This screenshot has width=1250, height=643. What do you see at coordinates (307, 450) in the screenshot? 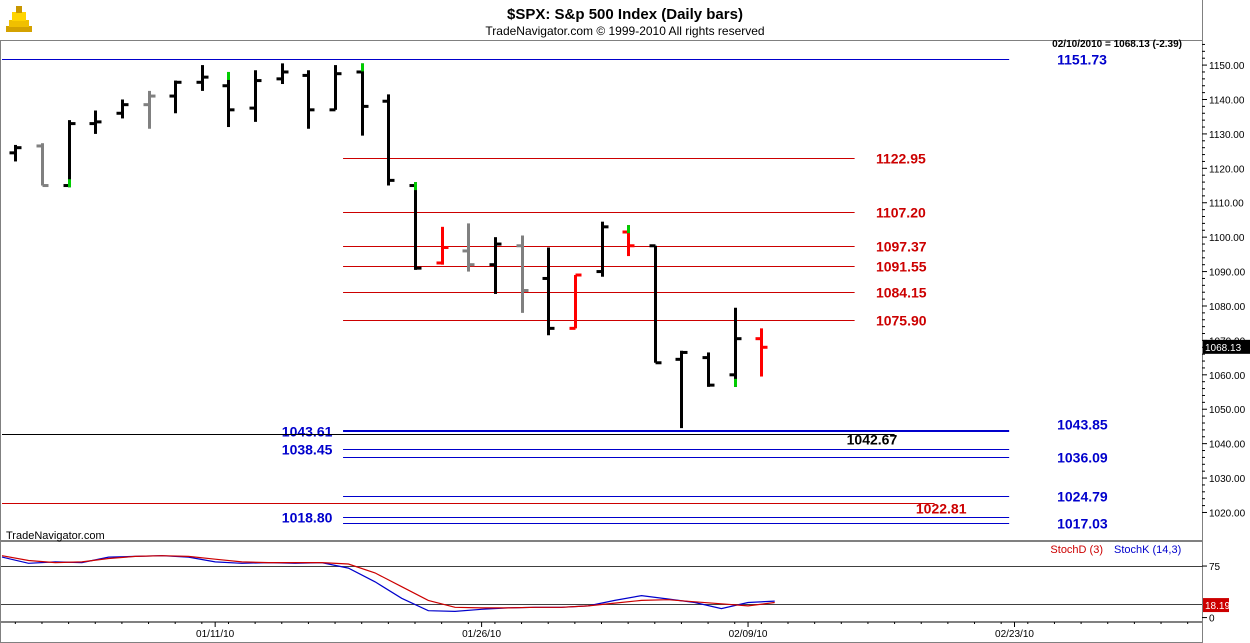
I see `level-label: 1038.45` at bounding box center [307, 450].